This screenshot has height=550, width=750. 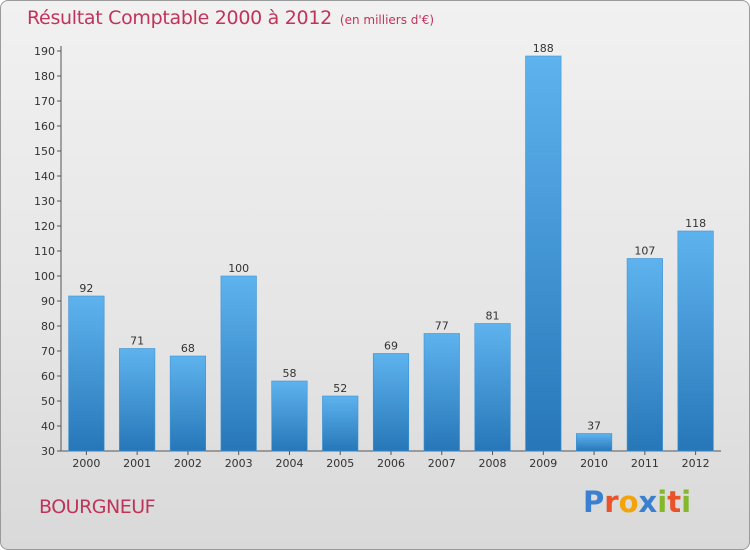 I want to click on bar-2010, so click(x=594, y=442).